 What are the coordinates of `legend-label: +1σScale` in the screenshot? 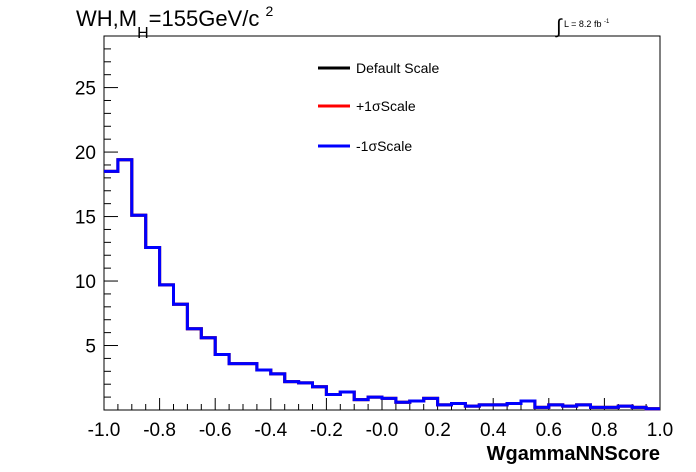 It's located at (386, 106).